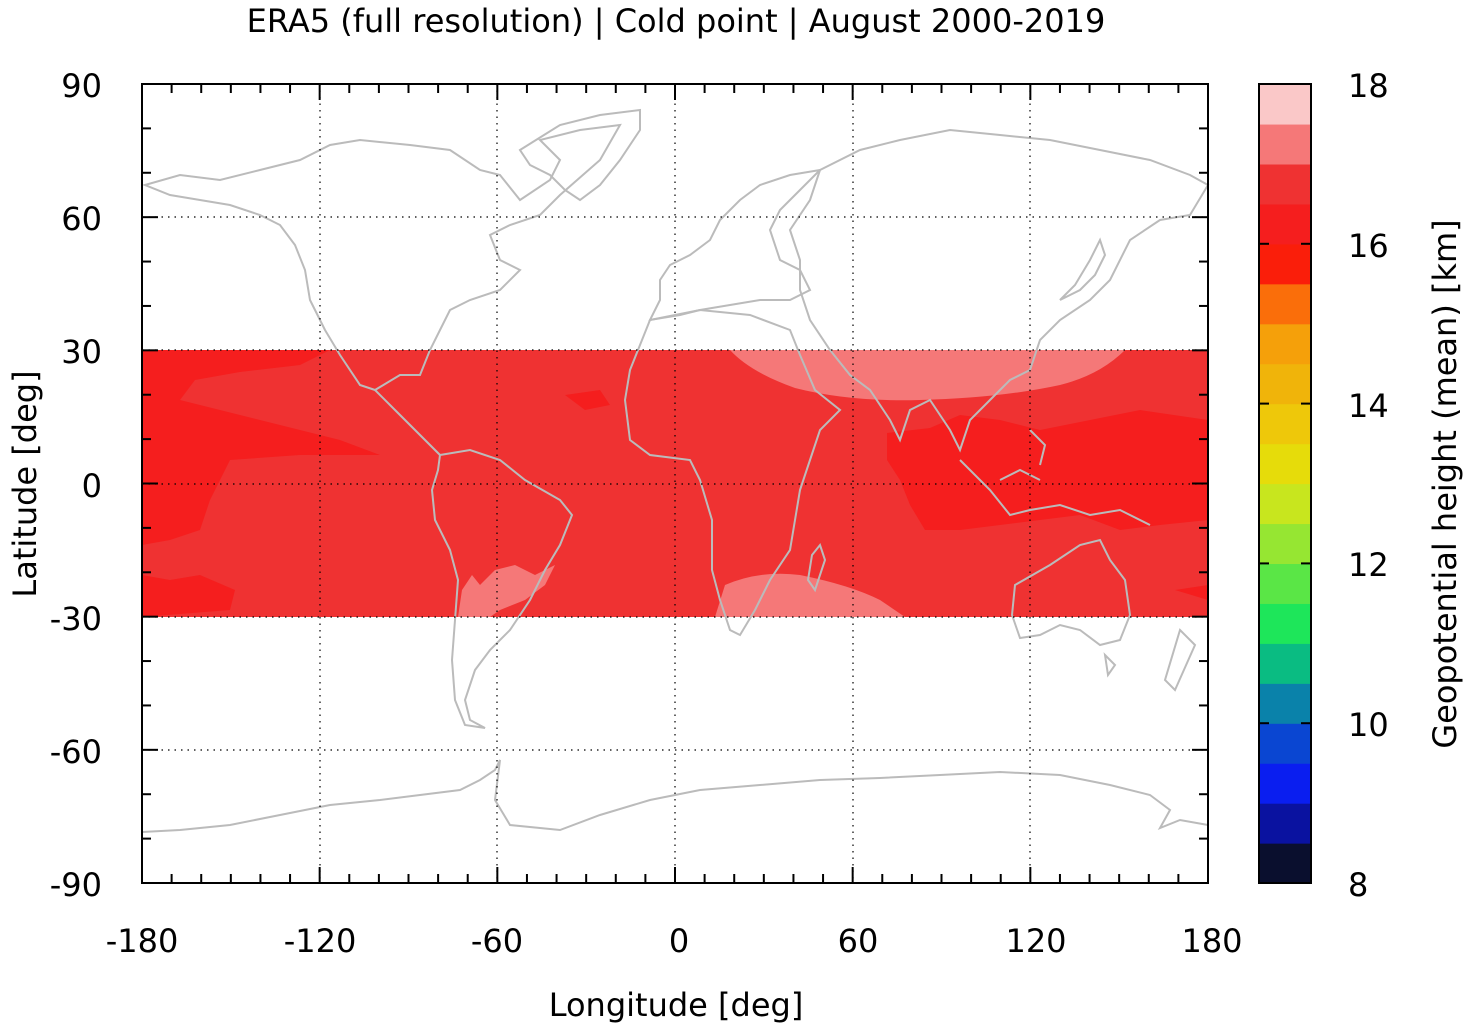 This screenshot has width=1471, height=1029. What do you see at coordinates (732, 472) in the screenshot?
I see `coastline-africa` at bounding box center [732, 472].